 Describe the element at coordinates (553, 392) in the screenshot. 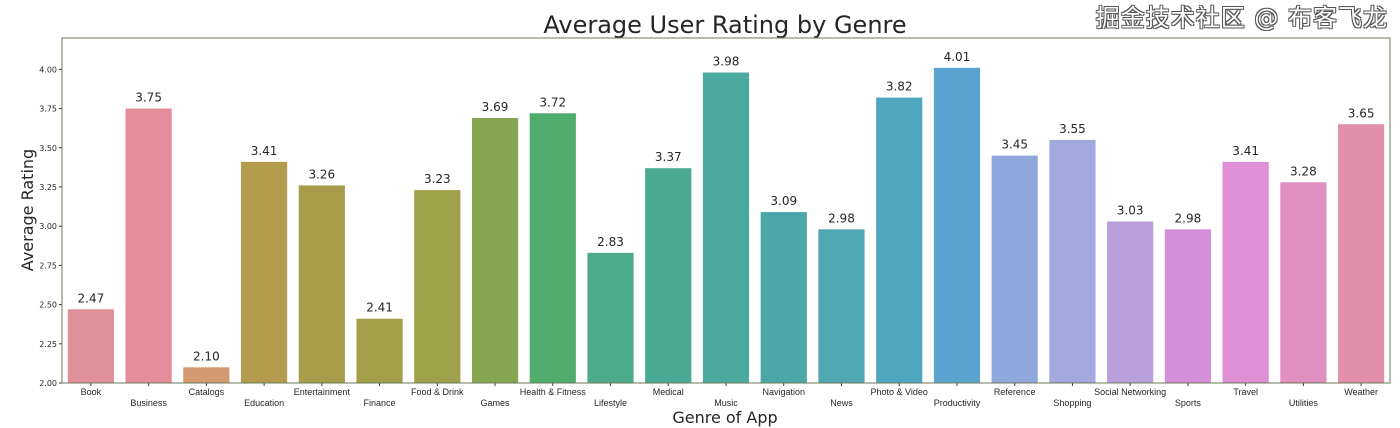

I see `x-tick-label: Health & Fitness` at that location.